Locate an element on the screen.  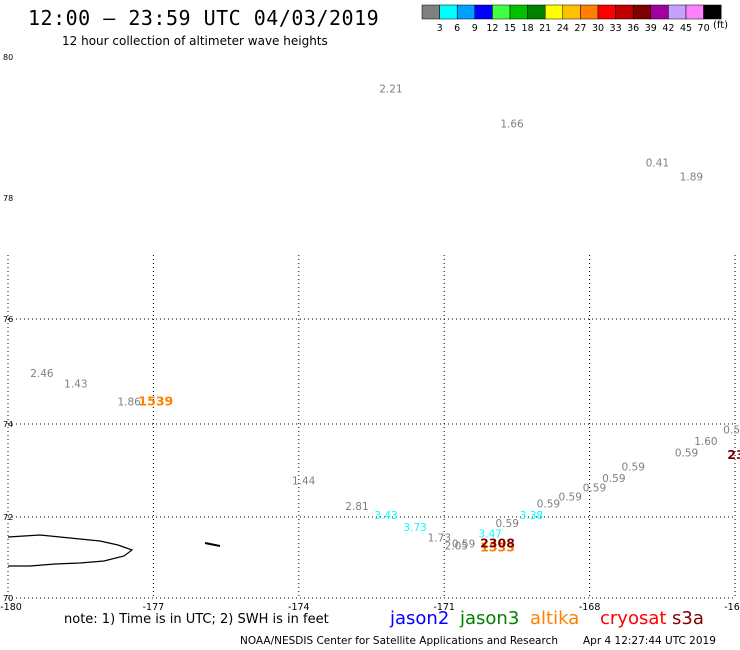
color-scale-bar: 3 6 9 12 15 18 21 24 27 30 33 36 39 42 45 70 is located at coordinates (571, 19).